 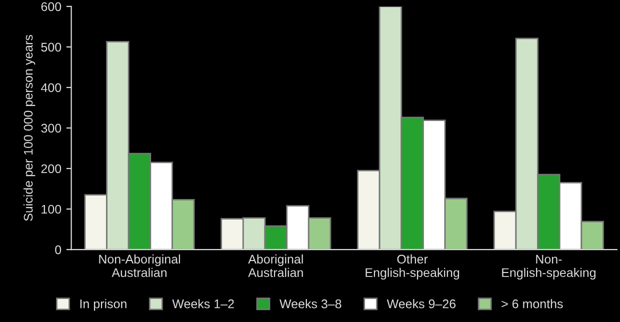 What do you see at coordinates (532, 303) in the screenshot?
I see `legend-label: > 6 months` at bounding box center [532, 303].